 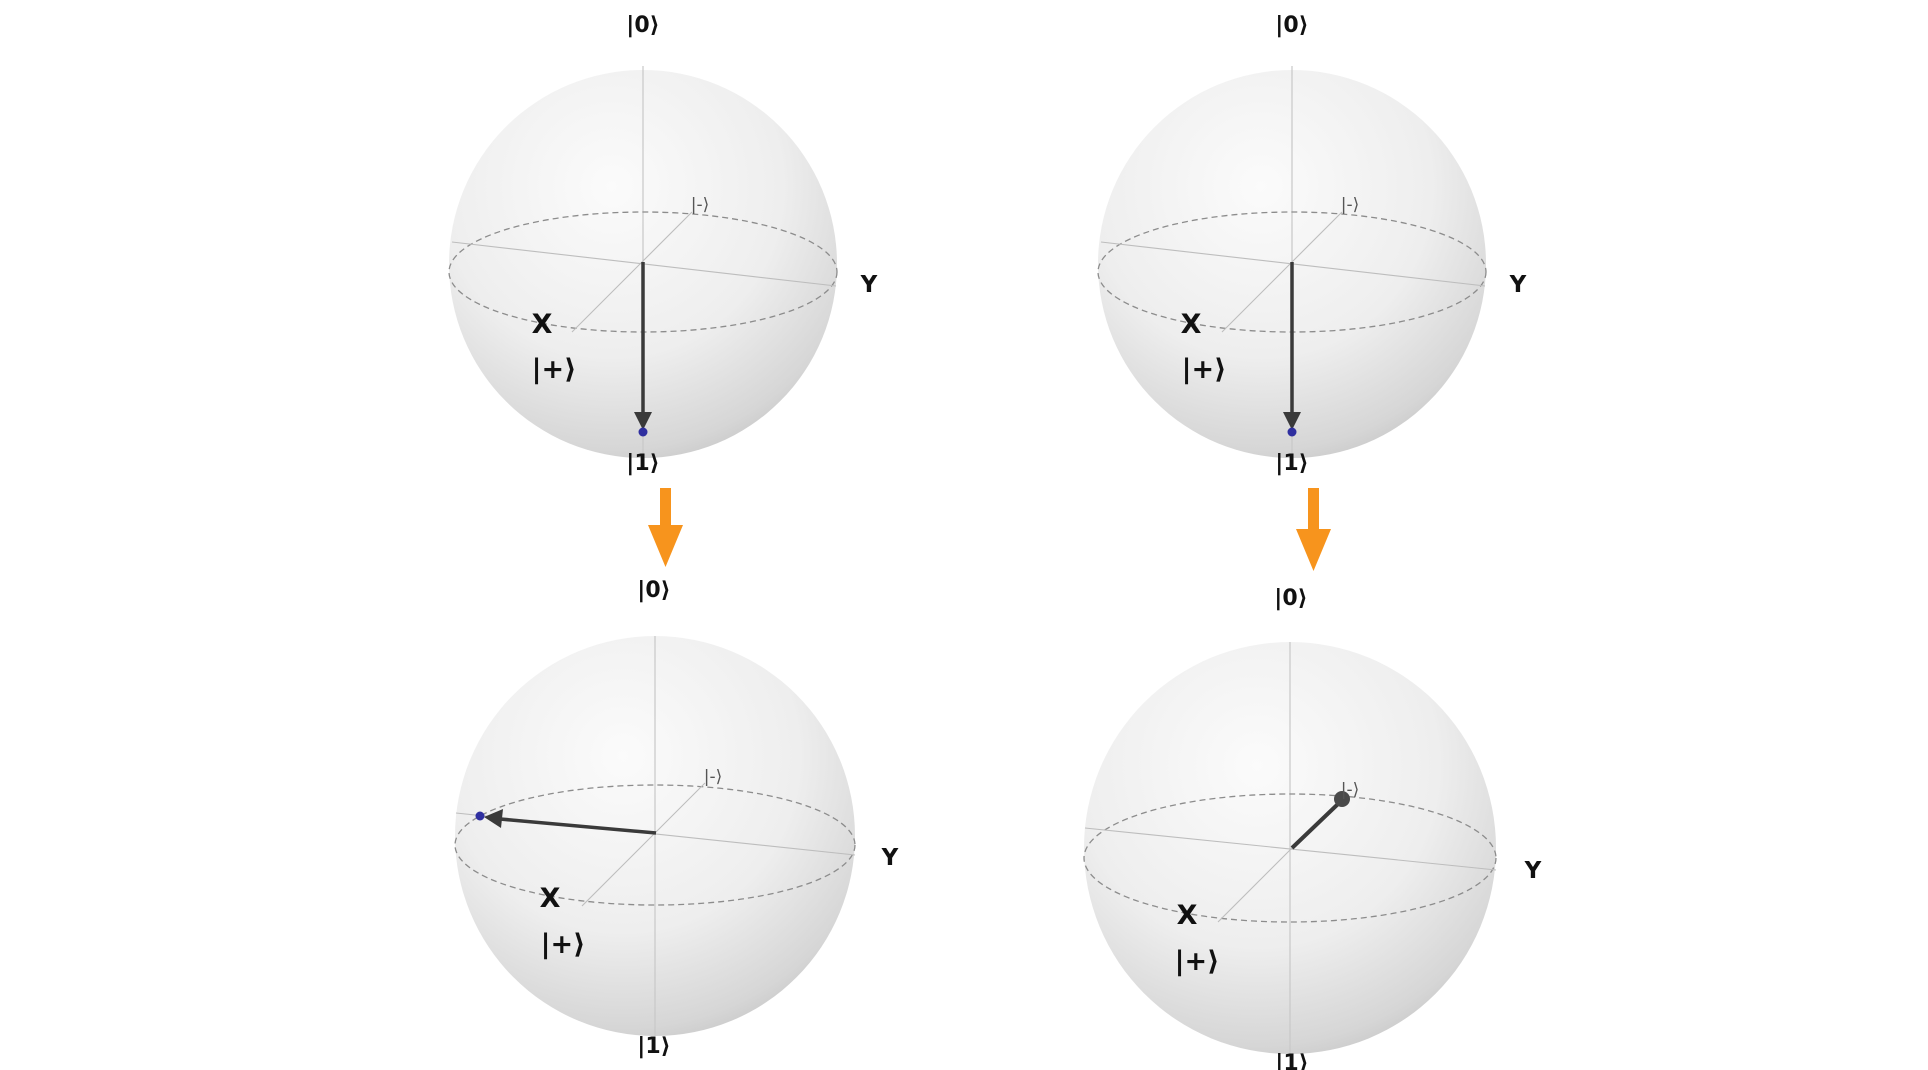 I want to click on bloch-sphere-top-right: |0⟩ |1⟩ X Y |+⟩ |-⟩, so click(x=1312, y=244).